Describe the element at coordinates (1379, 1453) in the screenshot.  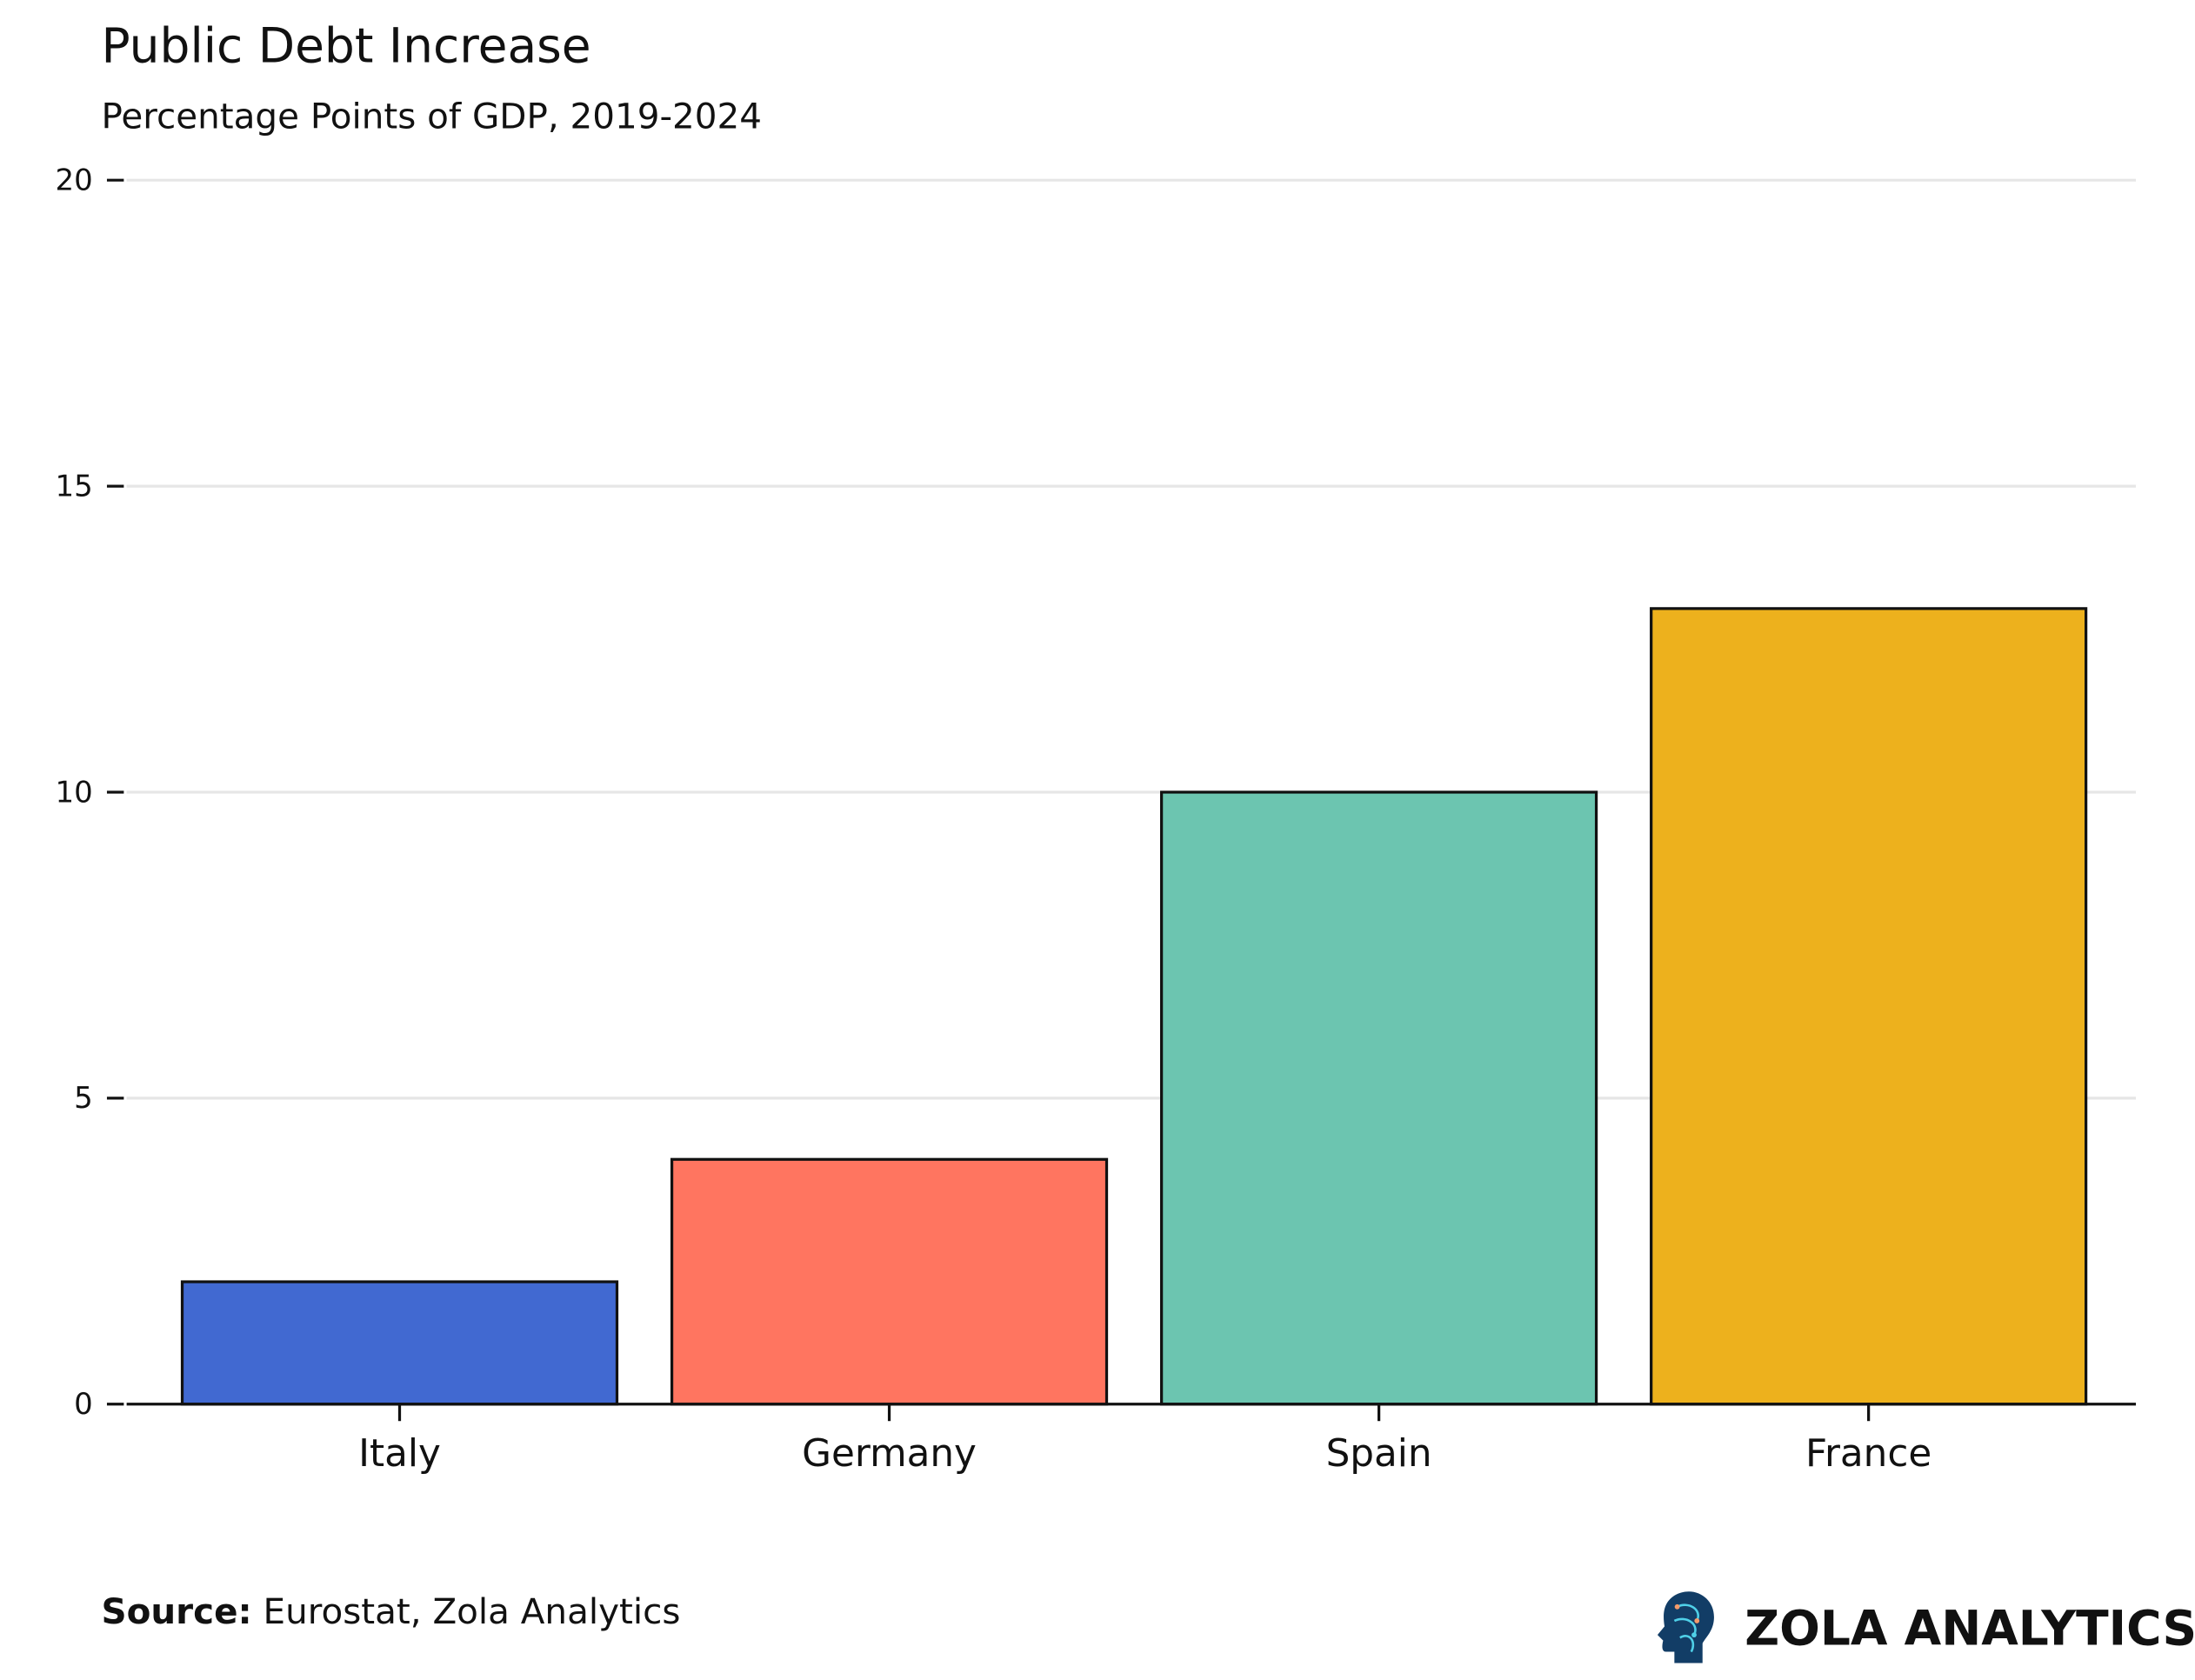
I see `x-tick-label: Spain` at that location.